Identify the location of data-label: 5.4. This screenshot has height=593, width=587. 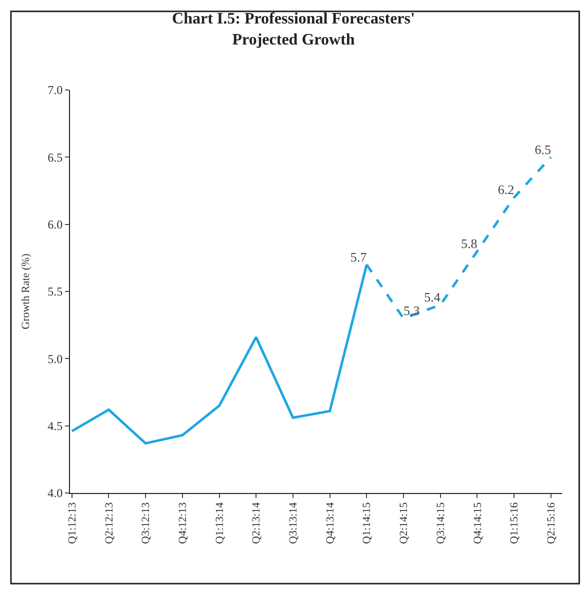
(432, 297).